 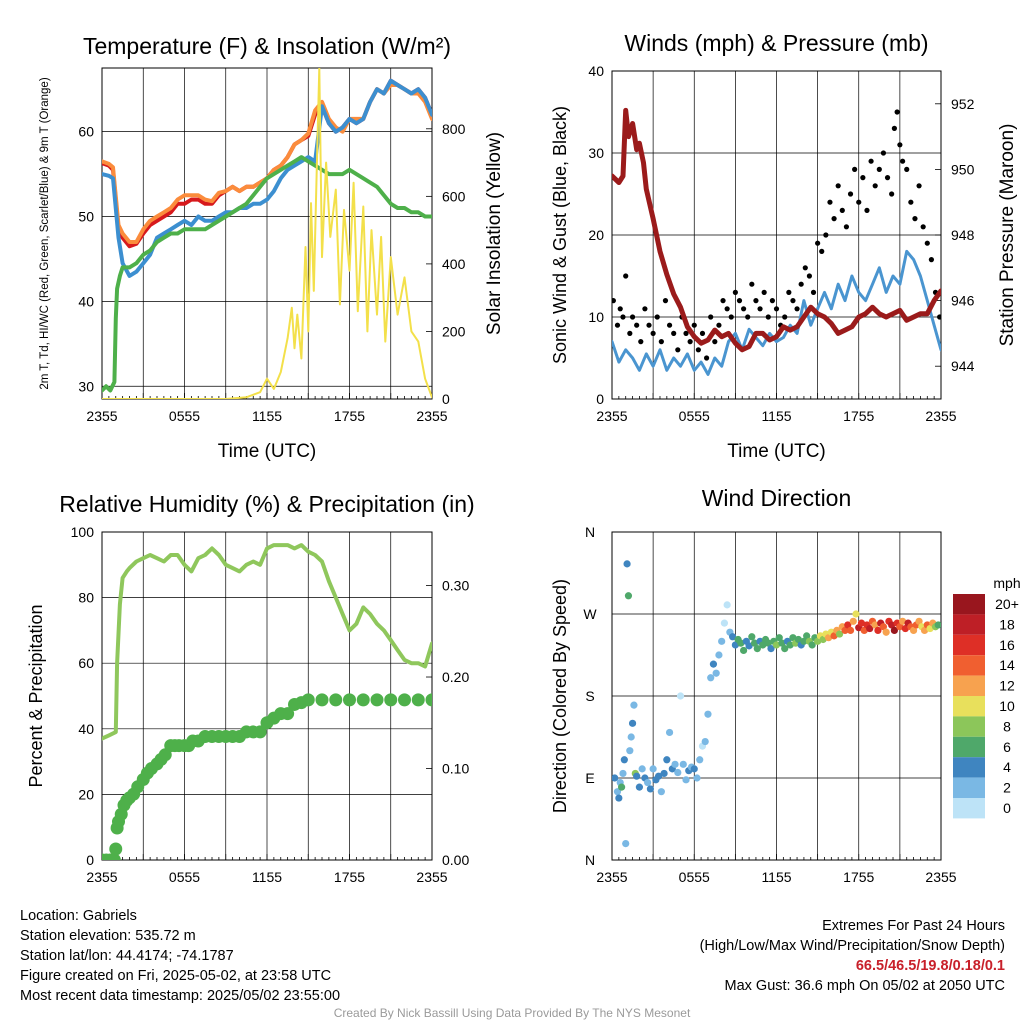 I want to click on legend-label: 12, so click(x=1007, y=686).